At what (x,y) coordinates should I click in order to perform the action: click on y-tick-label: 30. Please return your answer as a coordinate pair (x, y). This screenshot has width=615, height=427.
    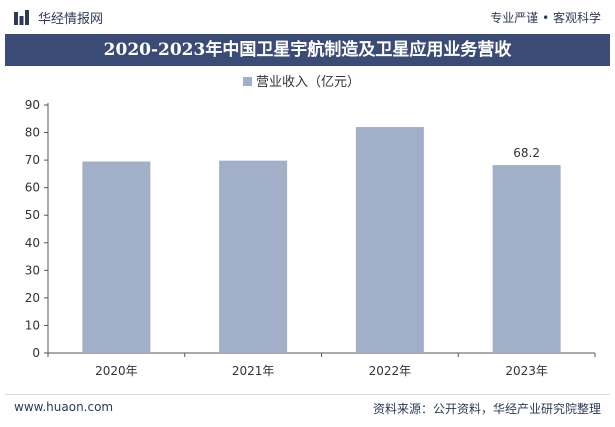
    Looking at the image, I should click on (32, 270).